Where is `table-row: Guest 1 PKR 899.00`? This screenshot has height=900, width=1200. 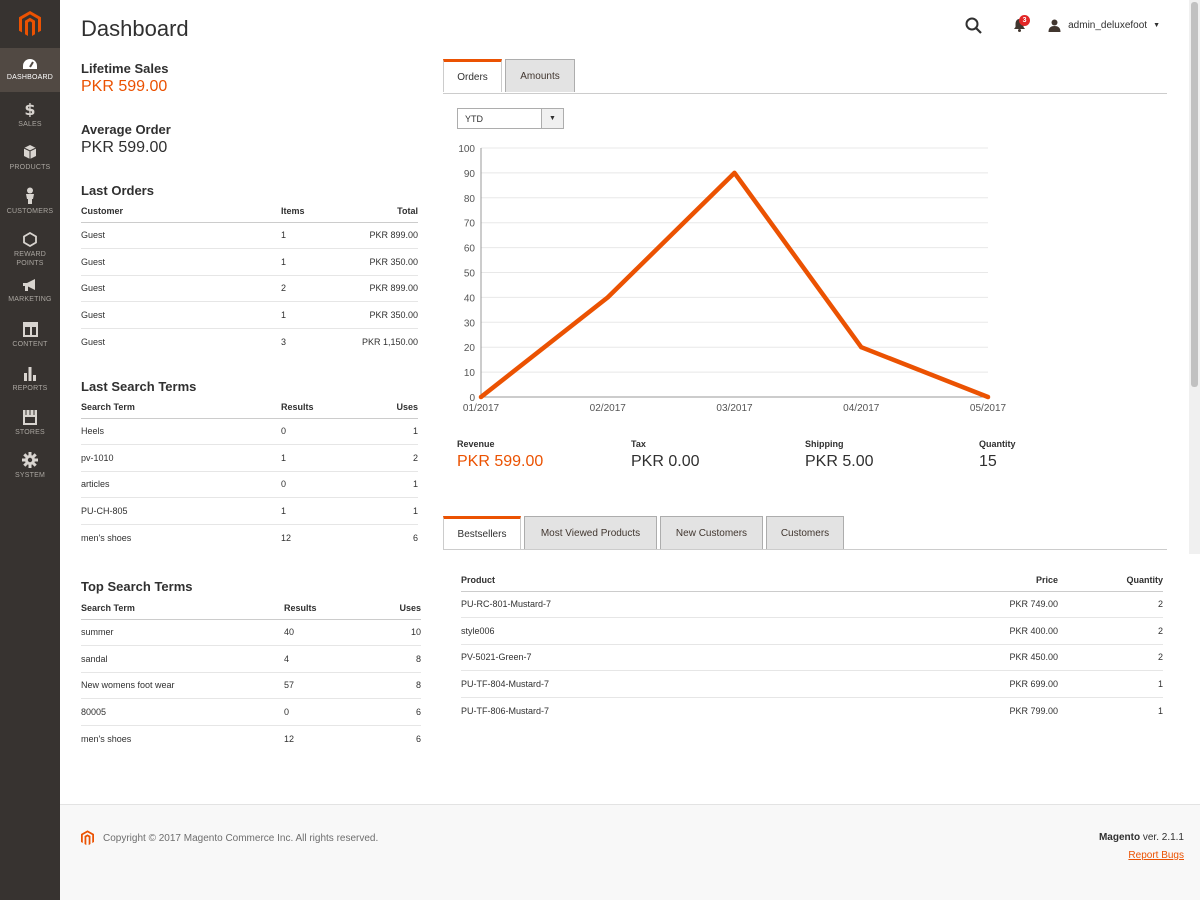
table-row: Guest 1 PKR 899.00 is located at coordinates (249, 235).